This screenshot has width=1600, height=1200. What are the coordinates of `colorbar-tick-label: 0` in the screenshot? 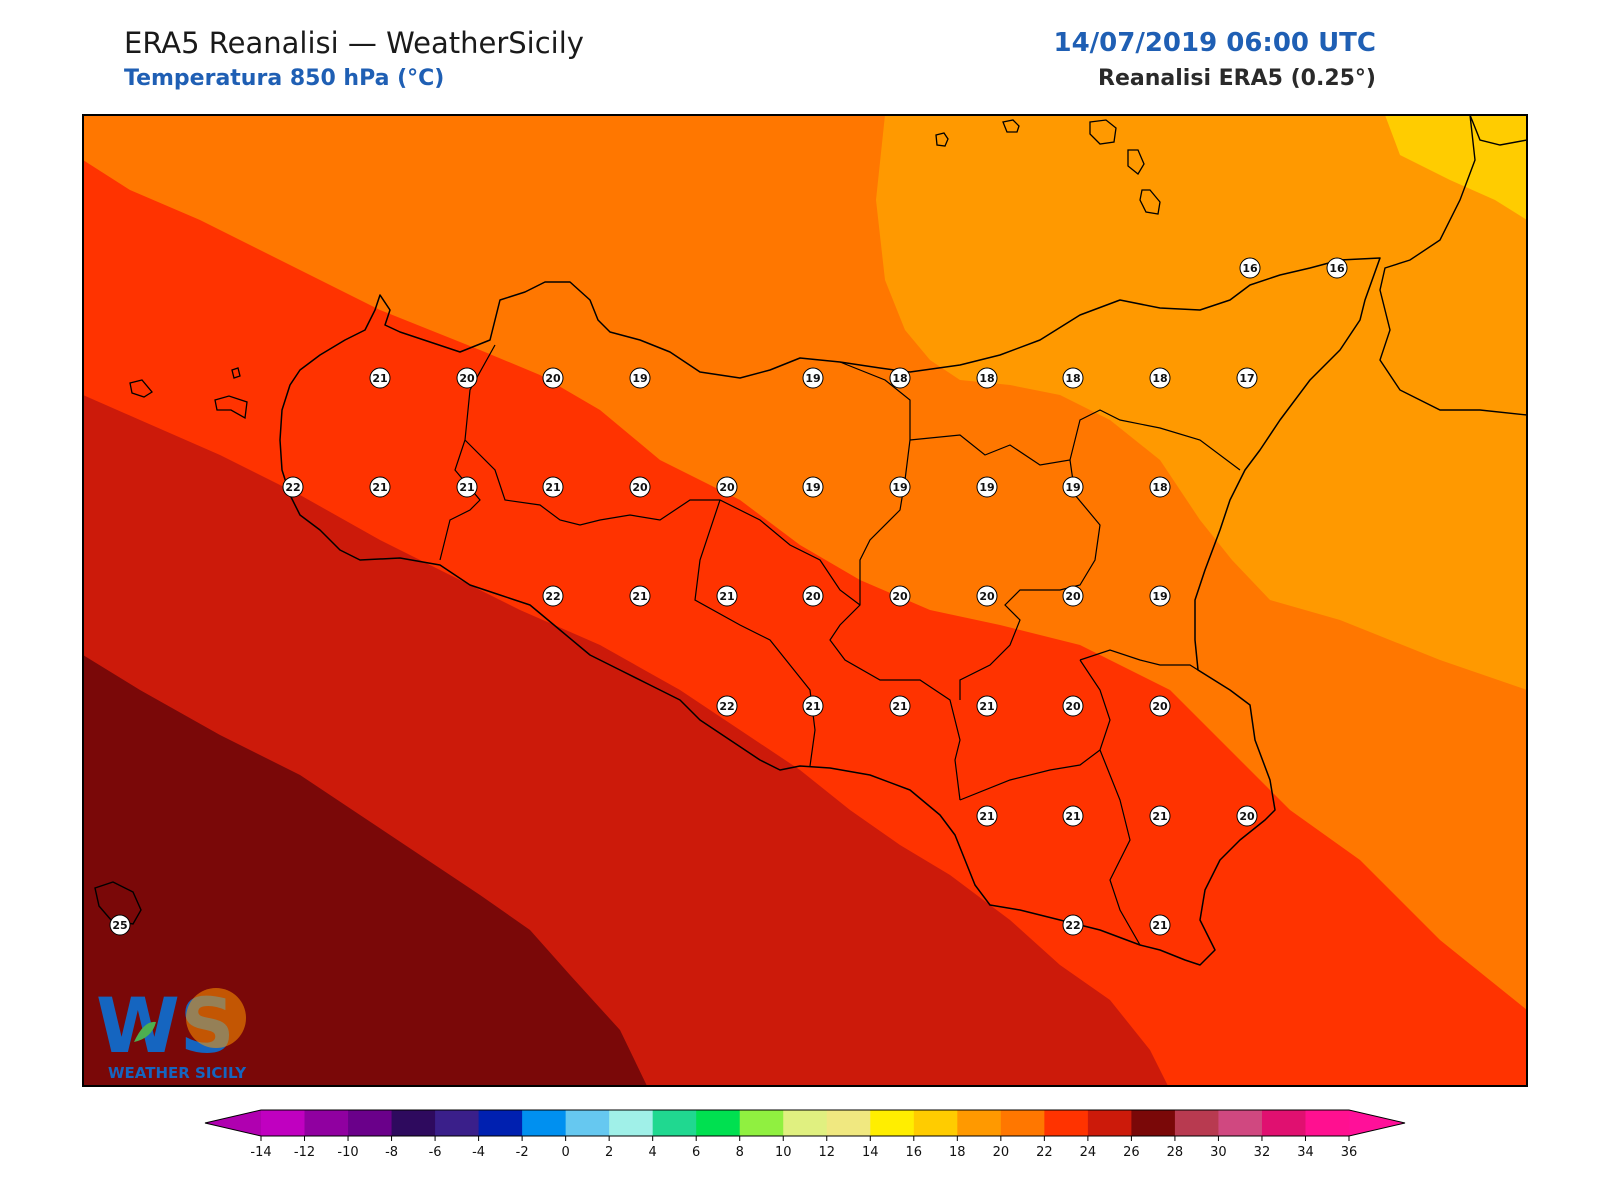 It's located at (565, 1152).